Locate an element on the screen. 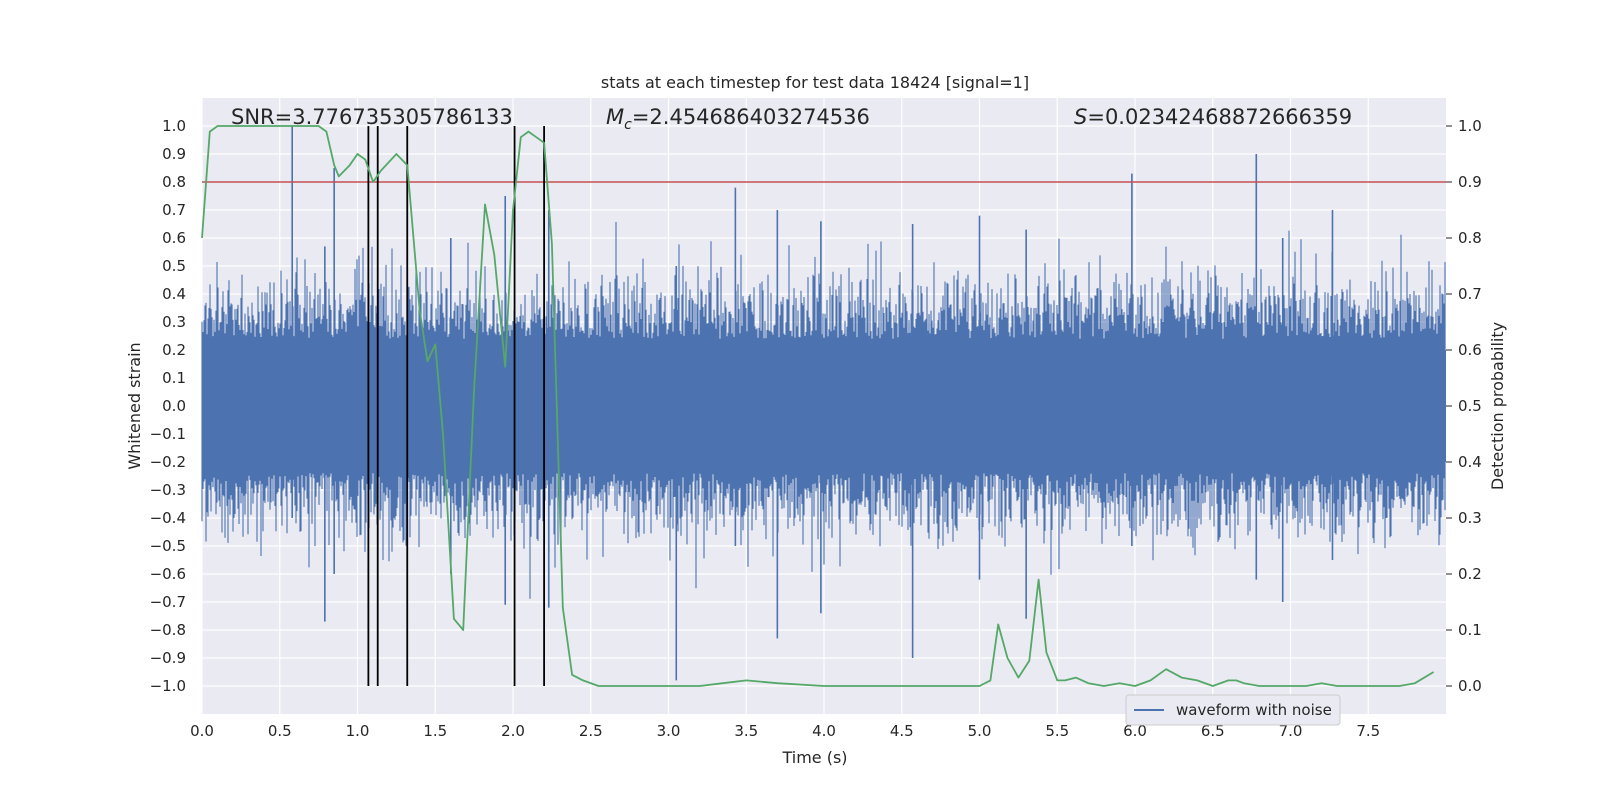 Image resolution: width=1600 pixels, height=804 pixels. y-right-tick-label: 0.7 is located at coordinates (1470, 294).